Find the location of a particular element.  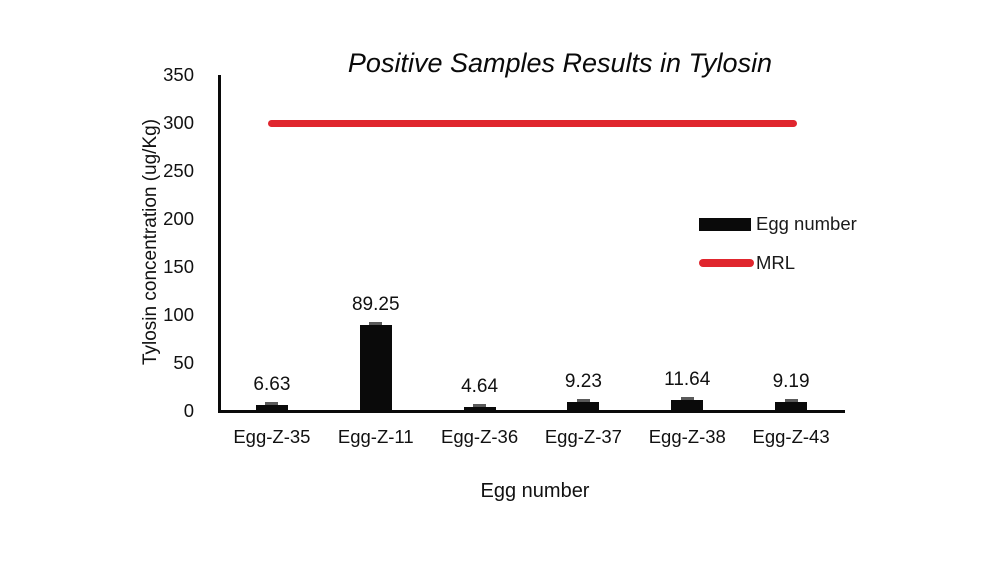

legend-label-egg-number: Egg number is located at coordinates (806, 223).